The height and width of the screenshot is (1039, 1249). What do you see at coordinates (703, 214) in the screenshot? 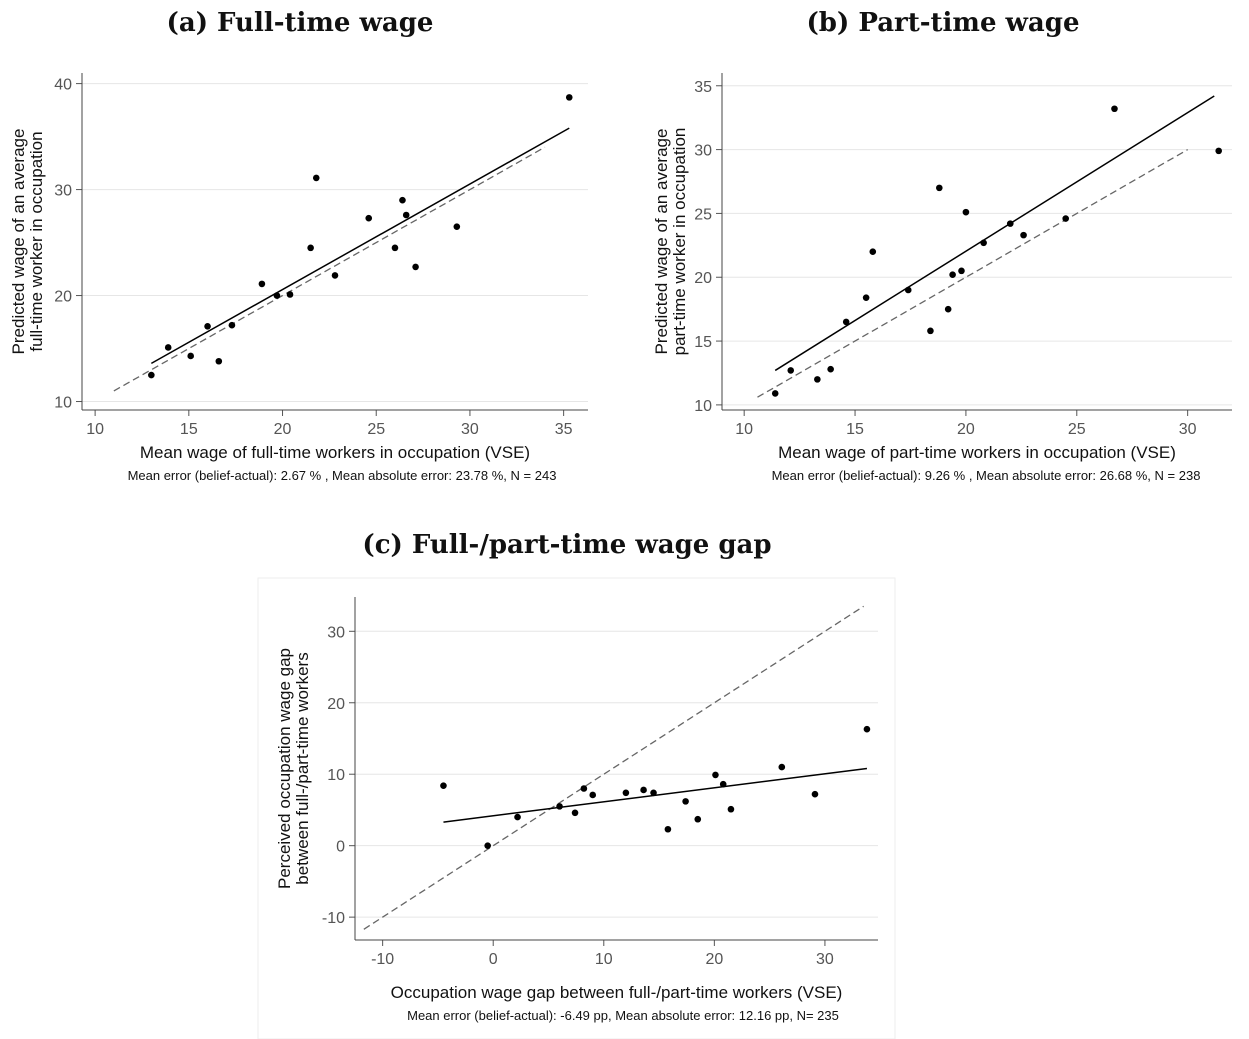
I see `y-tick-label: 25` at bounding box center [703, 214].